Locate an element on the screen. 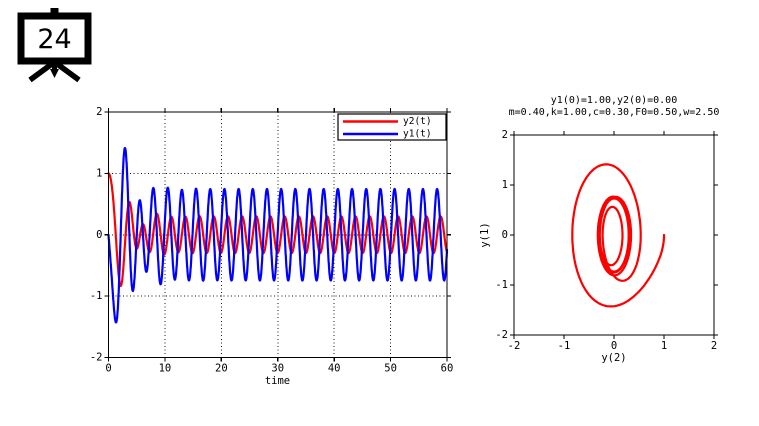 The image size is (759, 426). tripod-pole-tip is located at coordinates (54, 73).